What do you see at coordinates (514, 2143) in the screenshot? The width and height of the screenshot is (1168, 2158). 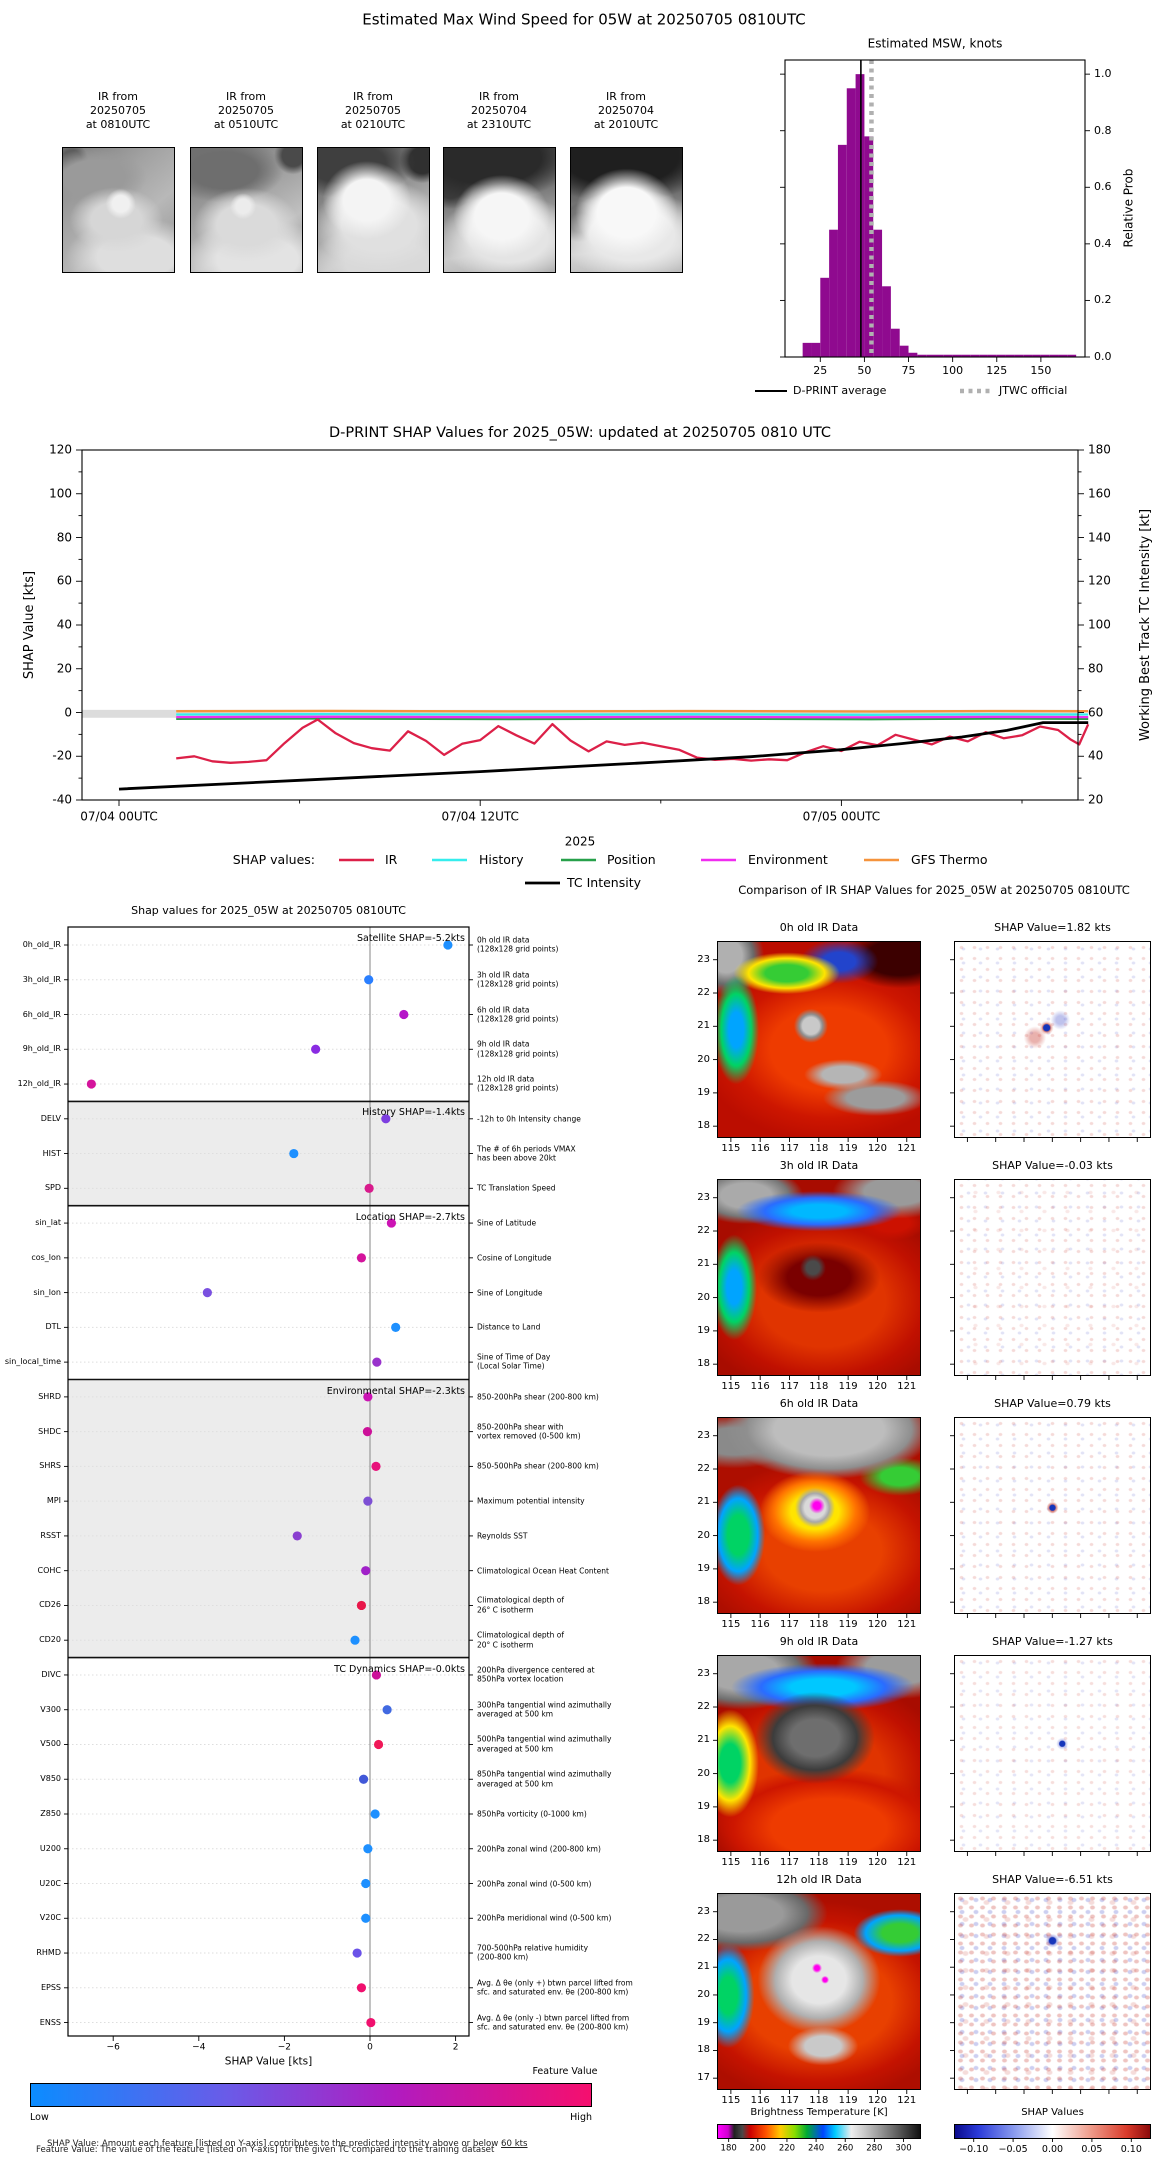 I see `footnote-baseline-underlined: 60 kts` at bounding box center [514, 2143].